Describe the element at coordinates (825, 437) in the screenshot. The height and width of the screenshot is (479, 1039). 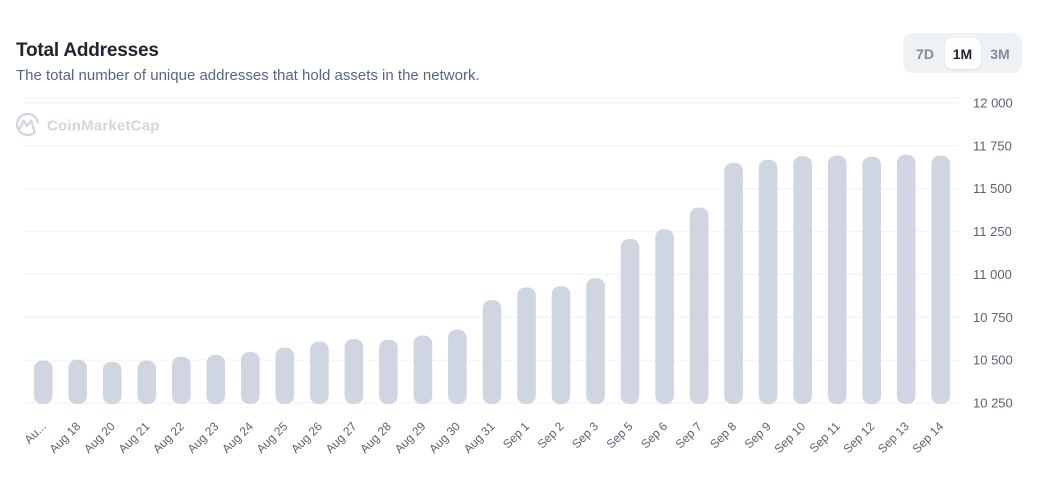
I see `svg-text: Sep 11` at that location.